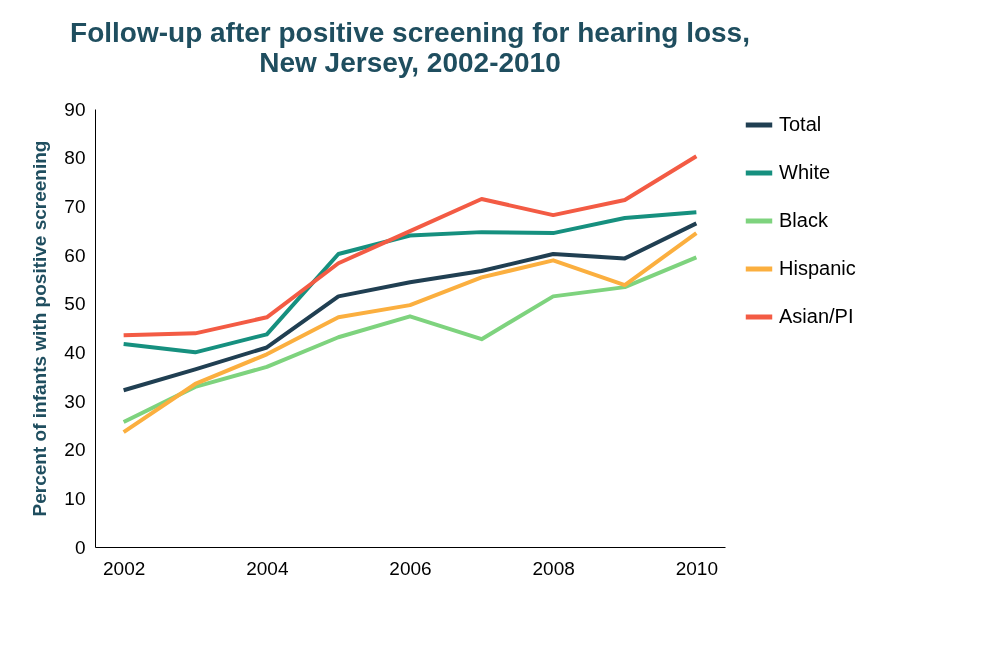 Image resolution: width=1007 pixels, height=656 pixels. I want to click on x-tick-label: 2008, so click(553, 568).